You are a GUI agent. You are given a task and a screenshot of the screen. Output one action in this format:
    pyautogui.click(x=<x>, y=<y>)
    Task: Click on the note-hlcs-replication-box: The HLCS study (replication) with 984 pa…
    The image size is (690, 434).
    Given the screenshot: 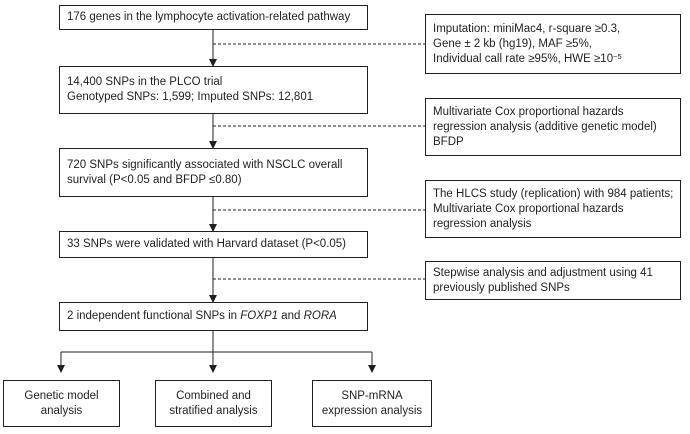 What is the action you would take?
    pyautogui.click(x=553, y=209)
    